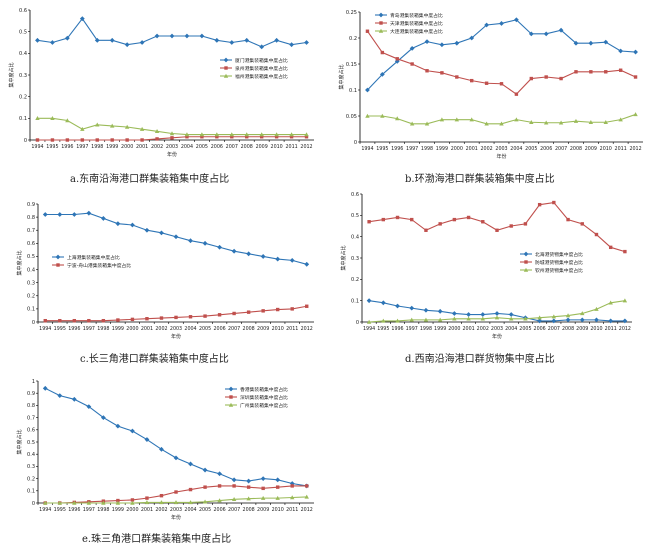 The height and width of the screenshot is (548, 650). Describe the element at coordinates (132, 510) in the screenshot. I see `x-tick-label: 2000` at that location.